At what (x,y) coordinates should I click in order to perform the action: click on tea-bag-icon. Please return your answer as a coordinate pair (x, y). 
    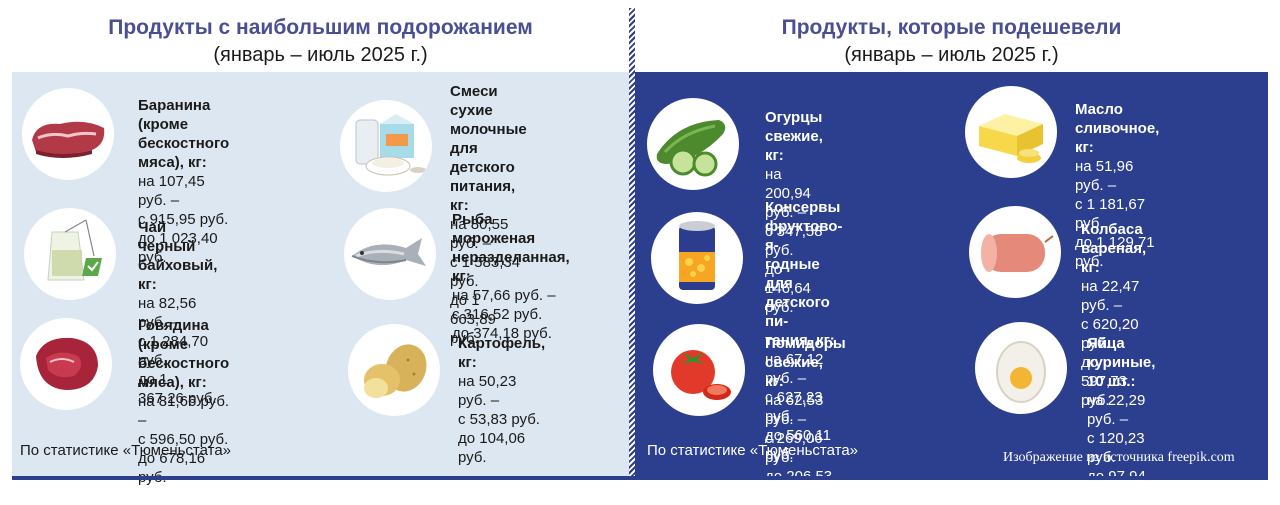
    Looking at the image, I should click on (70, 254).